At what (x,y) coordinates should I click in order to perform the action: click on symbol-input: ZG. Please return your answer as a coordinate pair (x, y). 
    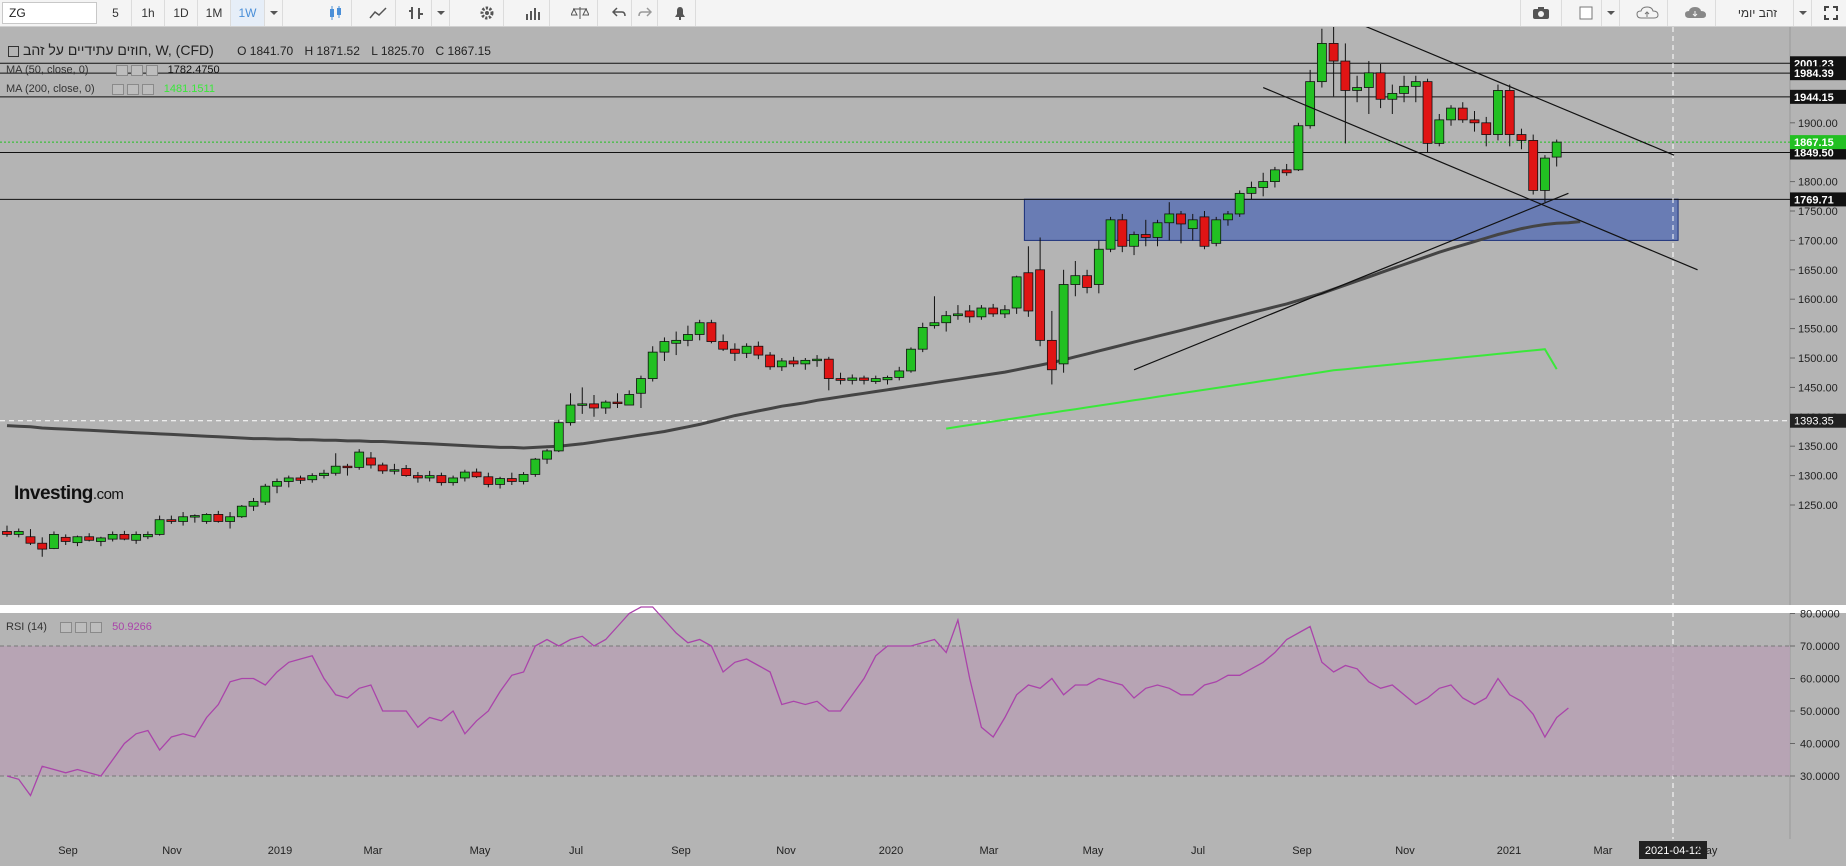
    Looking at the image, I should click on (49, 13).